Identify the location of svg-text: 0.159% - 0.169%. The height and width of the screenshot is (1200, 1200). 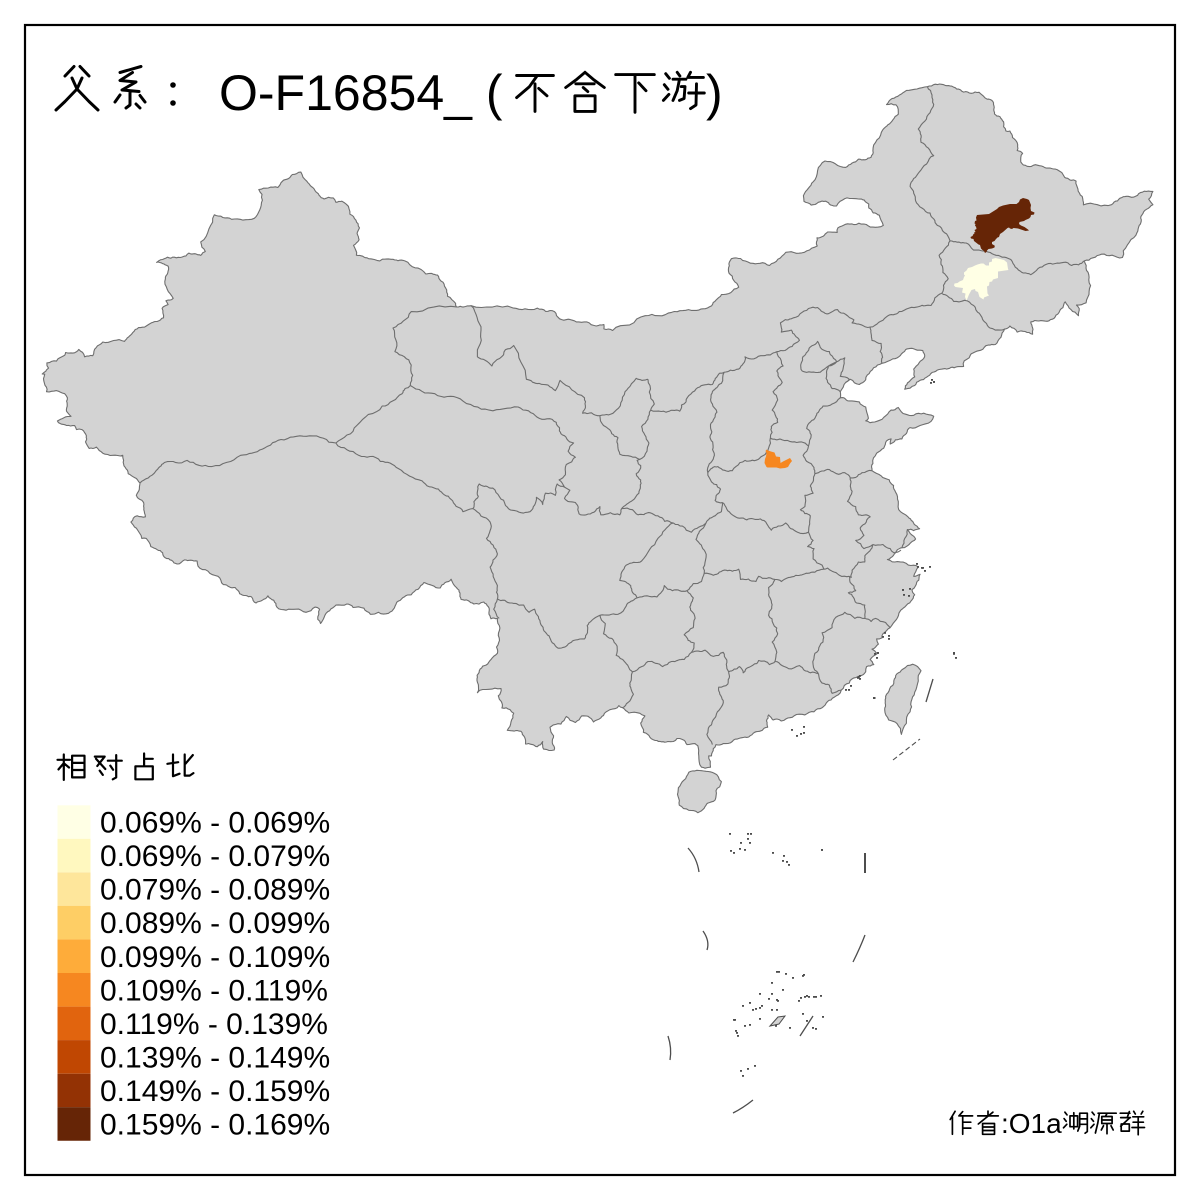
(215, 1125).